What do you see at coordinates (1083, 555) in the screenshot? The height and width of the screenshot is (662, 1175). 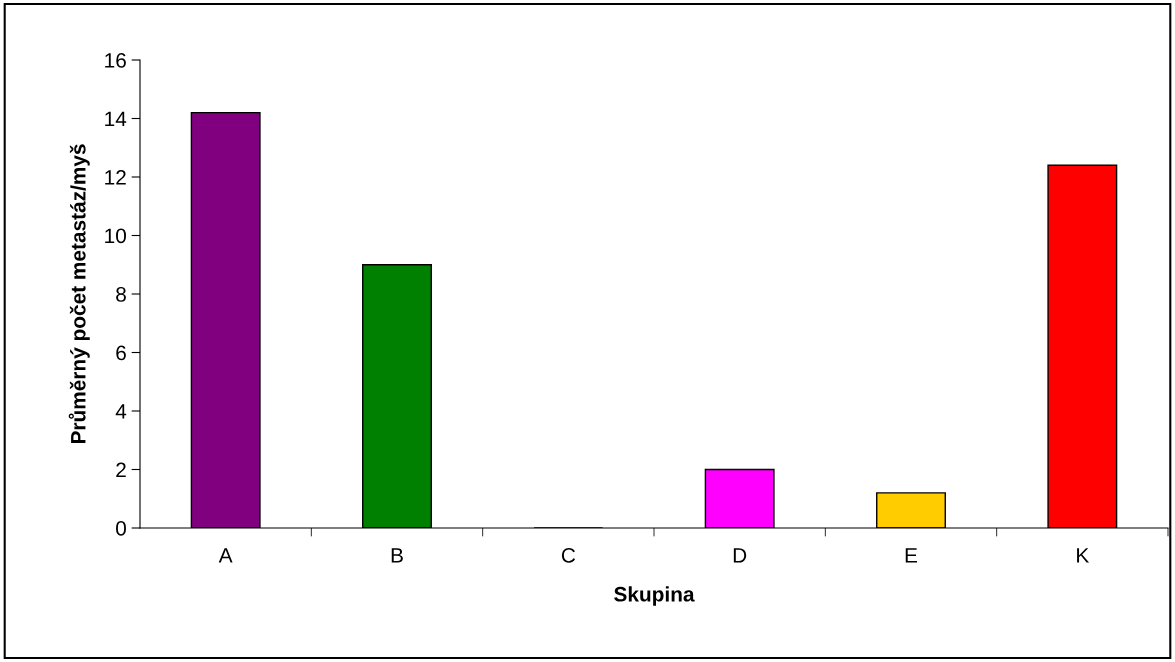 I see `x-tick-label: K` at bounding box center [1083, 555].